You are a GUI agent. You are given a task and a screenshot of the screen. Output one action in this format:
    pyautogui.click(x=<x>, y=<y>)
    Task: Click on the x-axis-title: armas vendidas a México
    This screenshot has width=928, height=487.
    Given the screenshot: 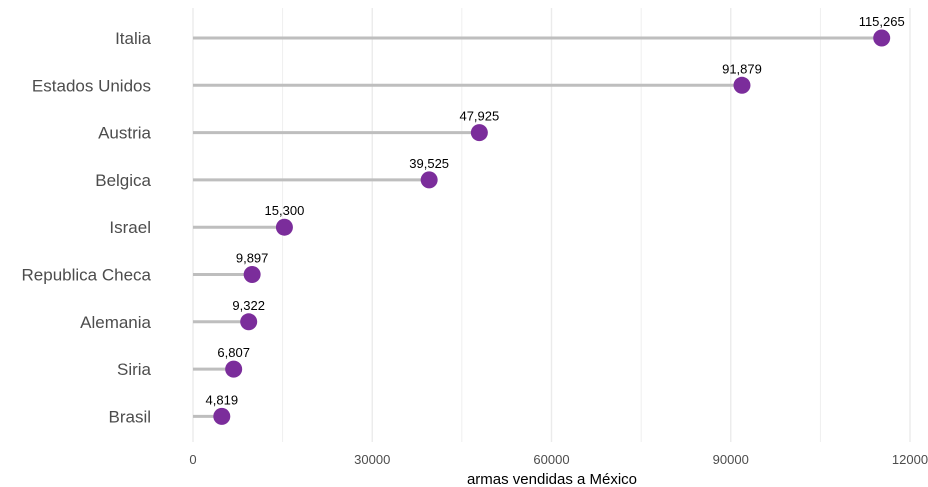 What is the action you would take?
    pyautogui.click(x=552, y=479)
    